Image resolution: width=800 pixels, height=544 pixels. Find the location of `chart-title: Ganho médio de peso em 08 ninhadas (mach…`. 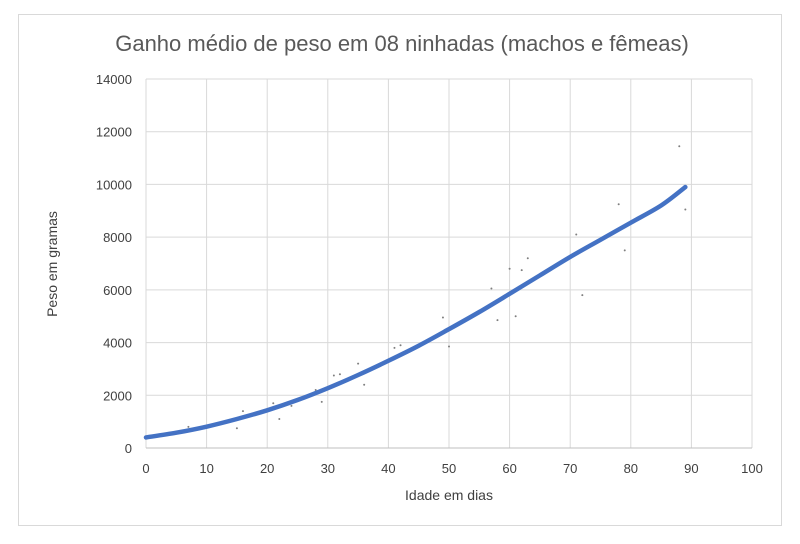

chart-title: Ganho médio de peso em 08 ninhadas (mach… is located at coordinates (402, 43).